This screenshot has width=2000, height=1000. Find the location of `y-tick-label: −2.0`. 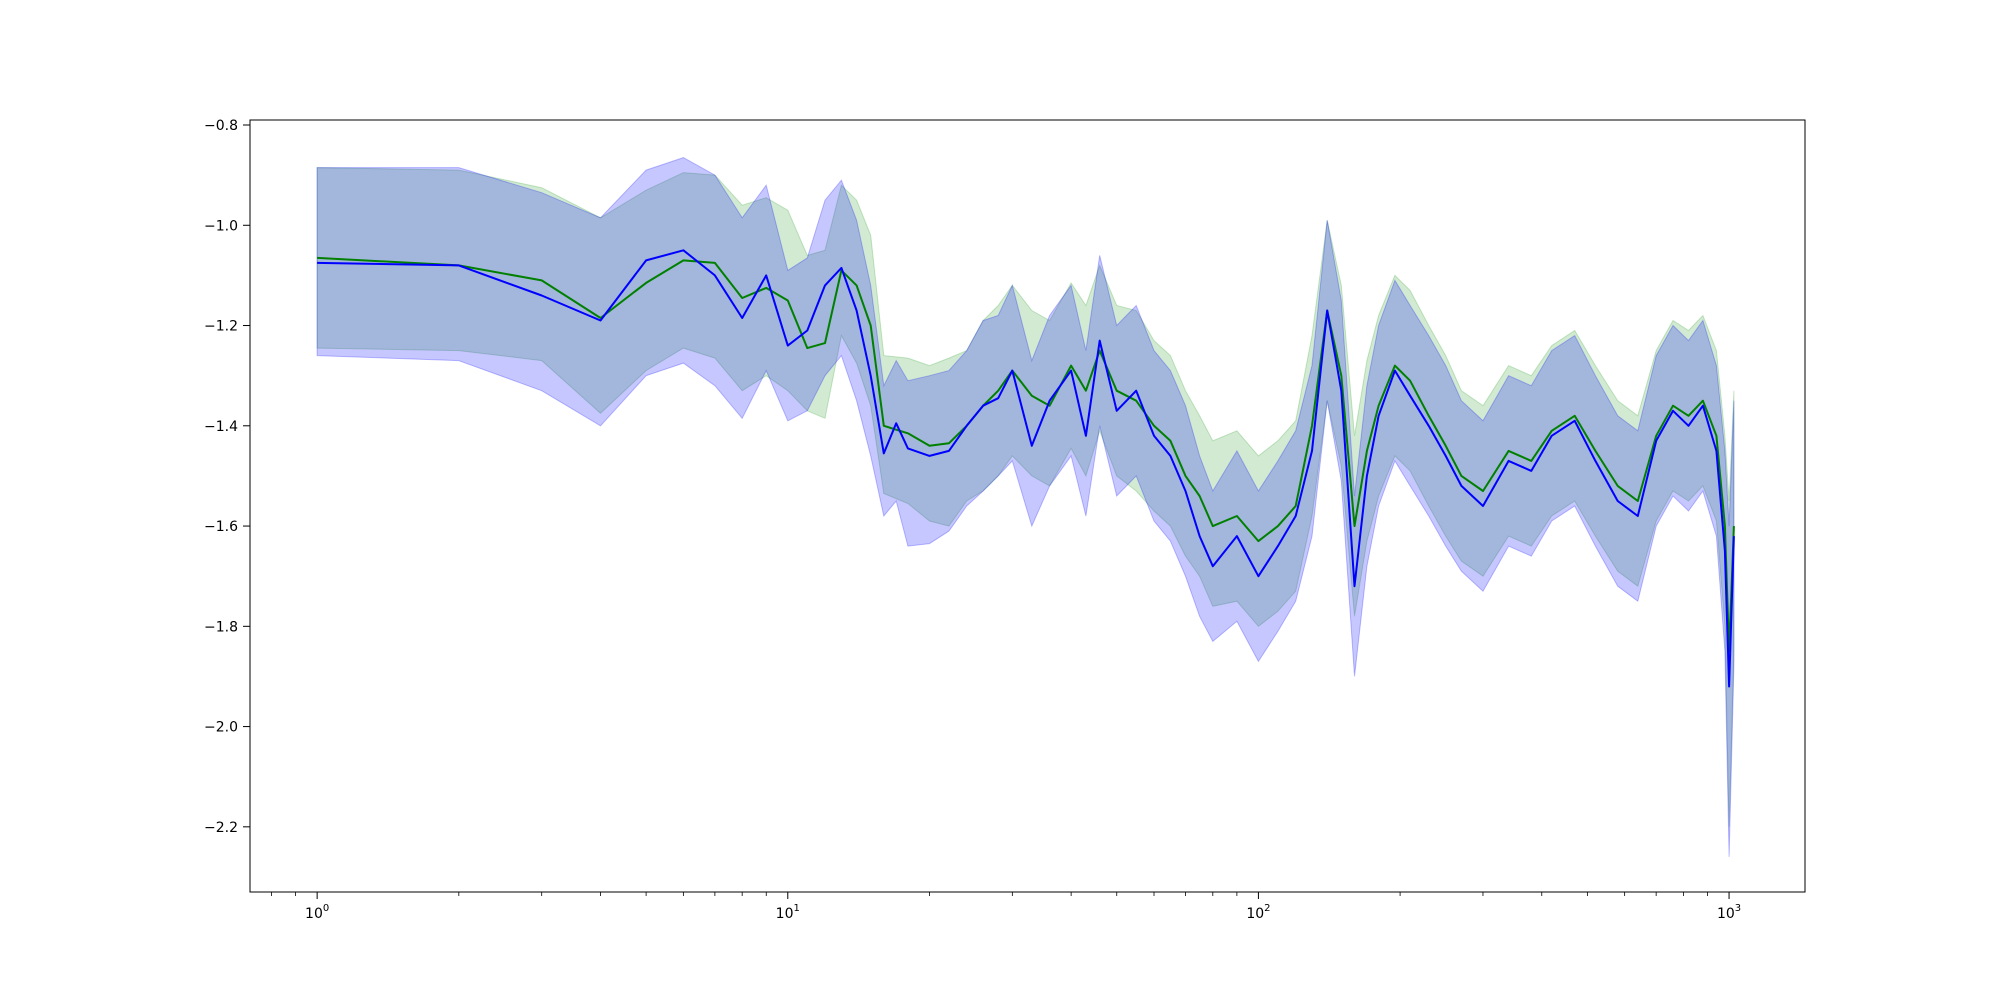

y-tick-label: −2.0 is located at coordinates (221, 728).